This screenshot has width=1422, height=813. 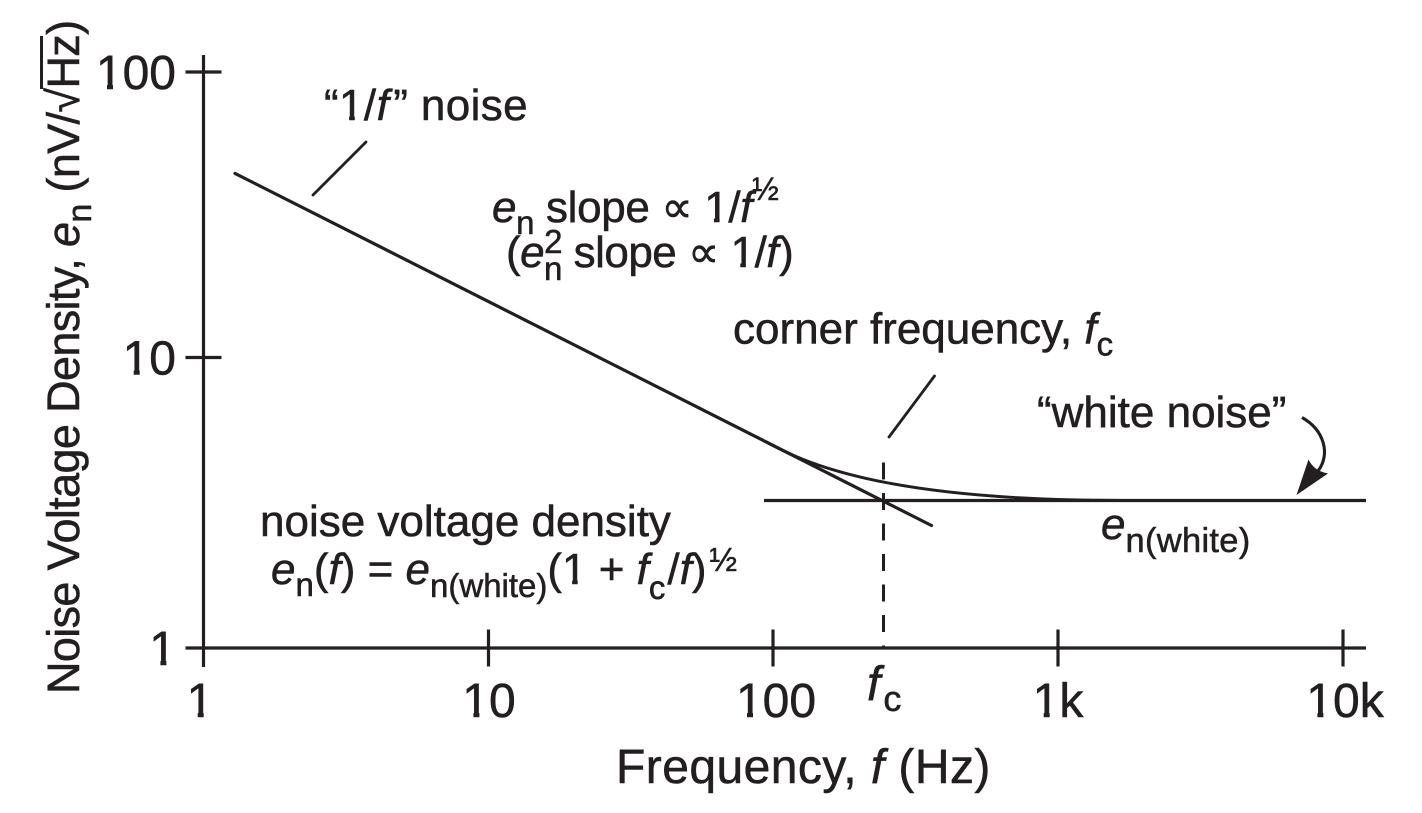 What do you see at coordinates (923, 334) in the screenshot?
I see `svg-text: corner frequency, fc` at bounding box center [923, 334].